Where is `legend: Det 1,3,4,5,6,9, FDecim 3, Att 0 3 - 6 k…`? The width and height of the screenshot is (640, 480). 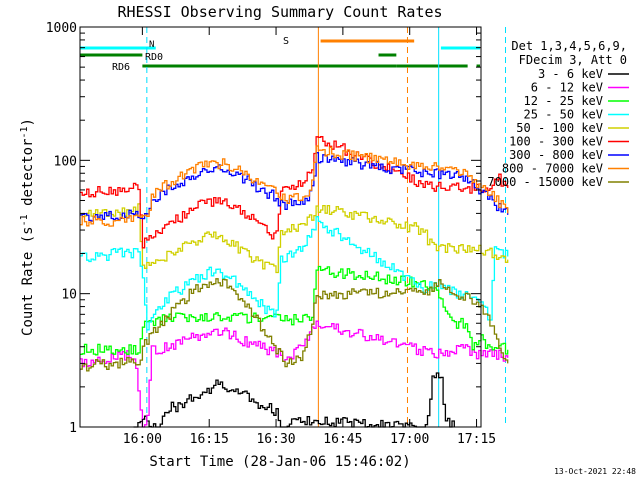 legend: Det 1,3,4,5,6,9, FDecim 3, Att 0 3 - 6 k… is located at coordinates (558, 114).